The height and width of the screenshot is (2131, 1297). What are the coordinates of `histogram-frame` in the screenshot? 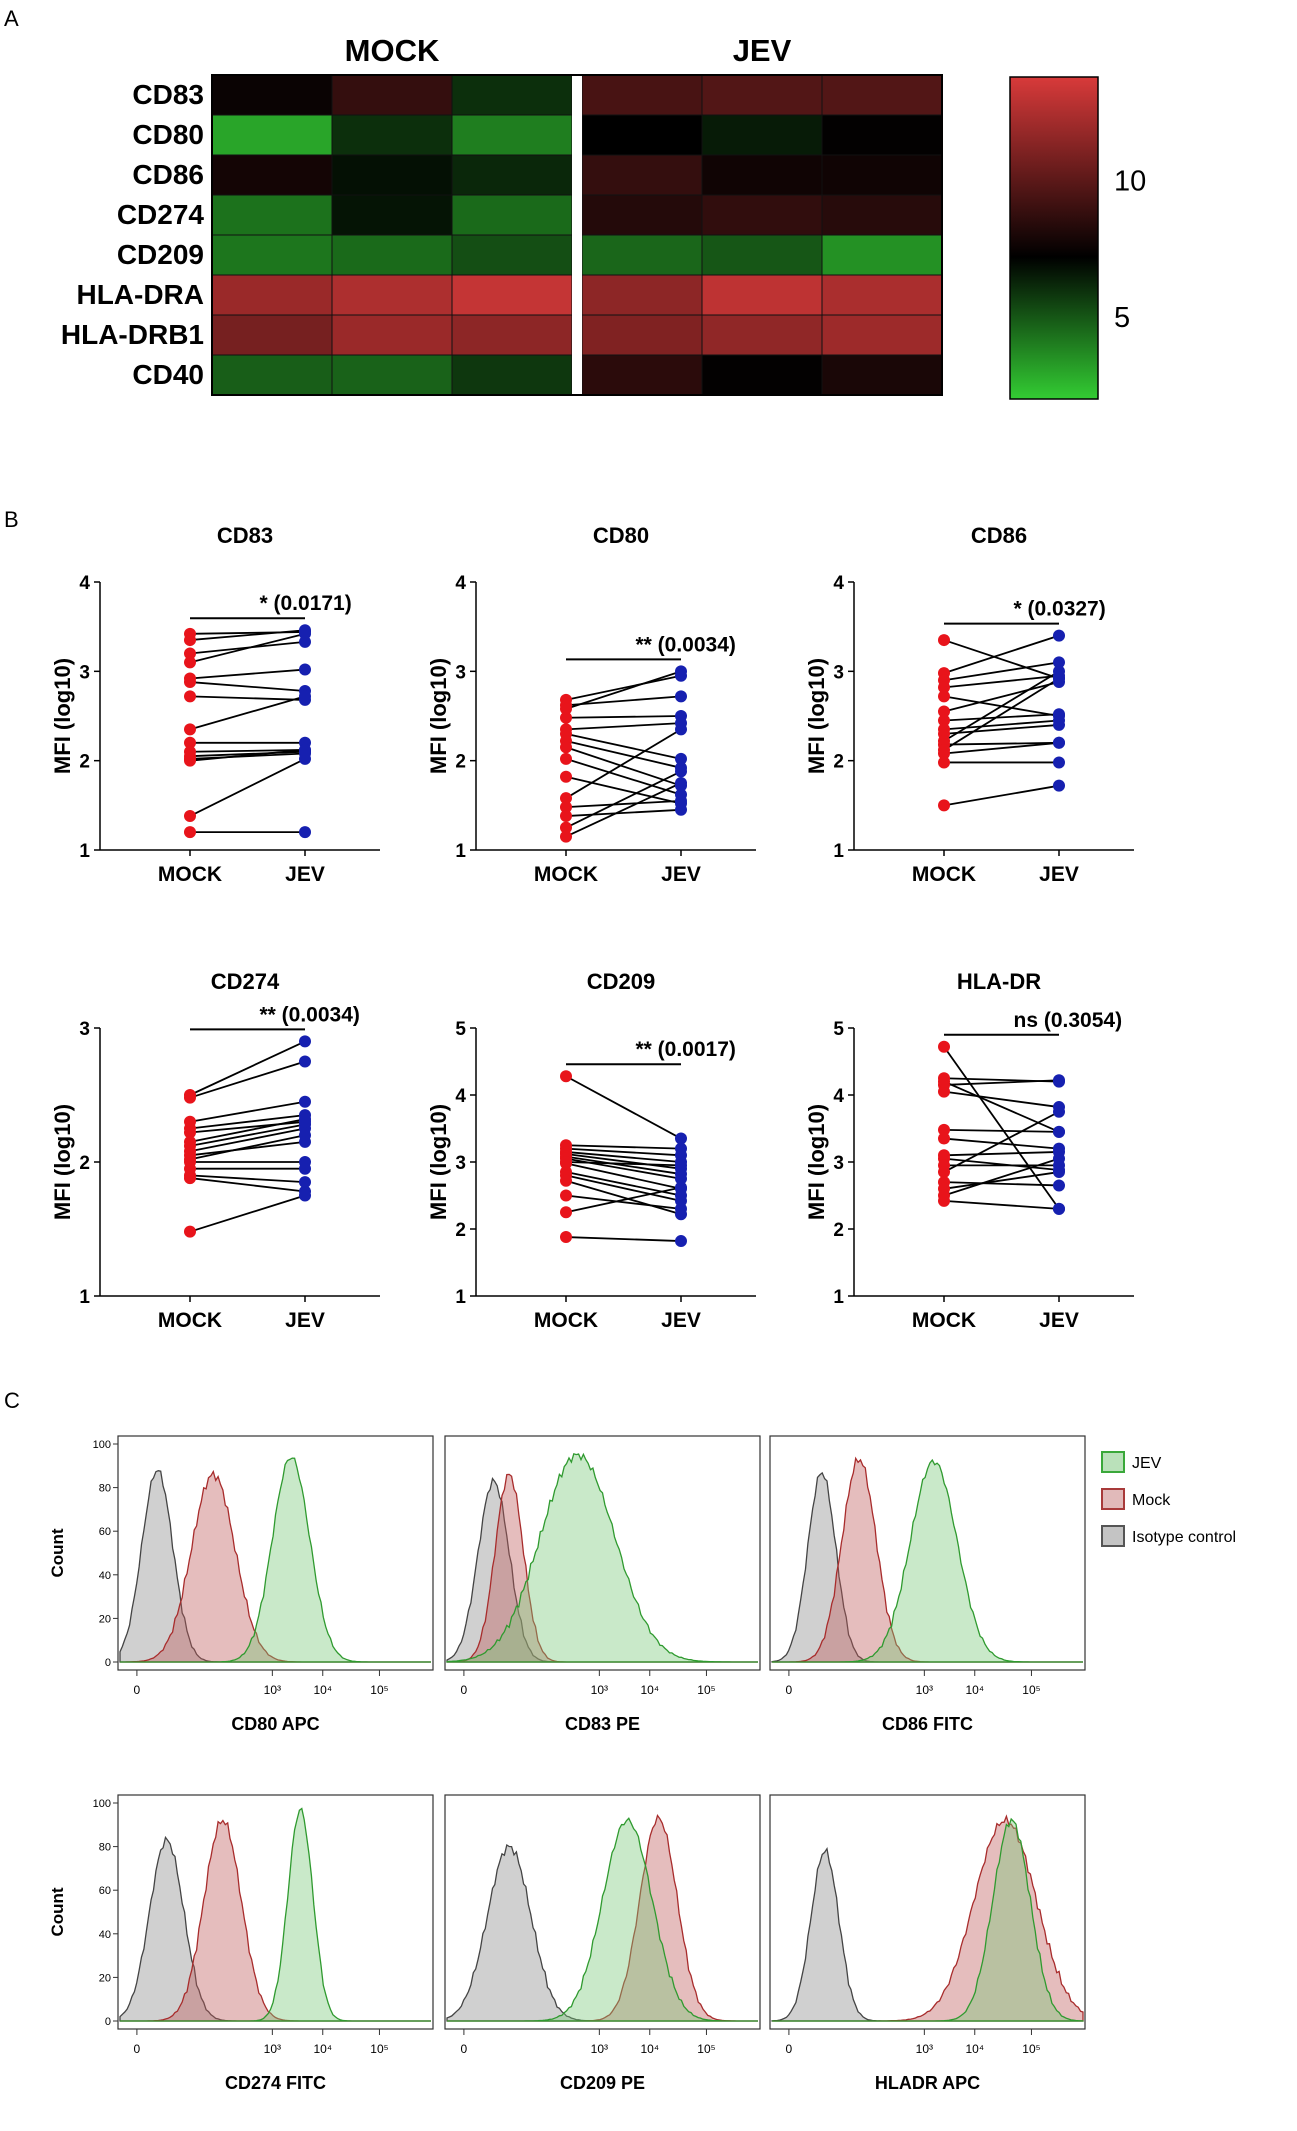 It's located at (275, 1553).